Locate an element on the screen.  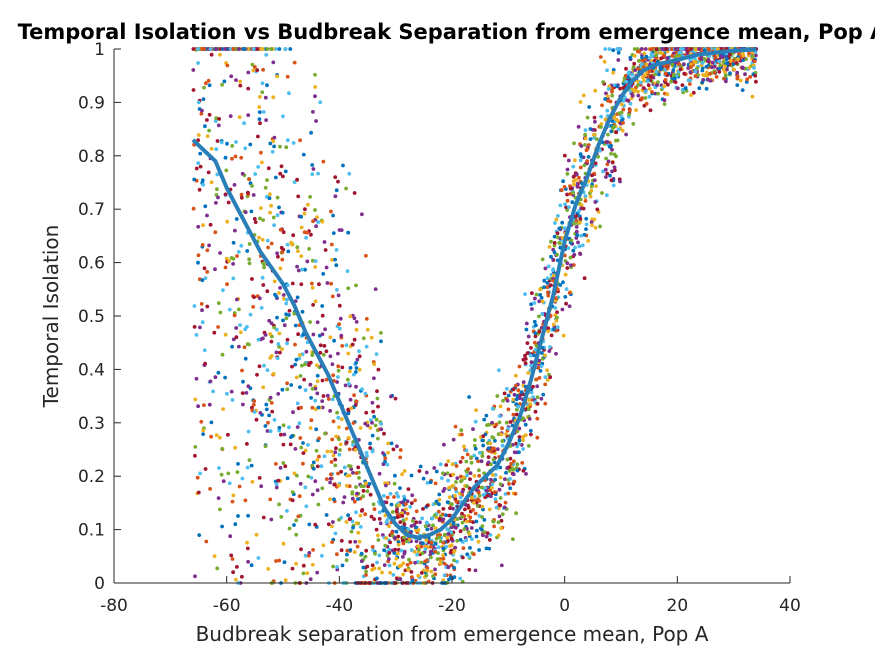
x-tick-label: -40 is located at coordinates (339, 606).